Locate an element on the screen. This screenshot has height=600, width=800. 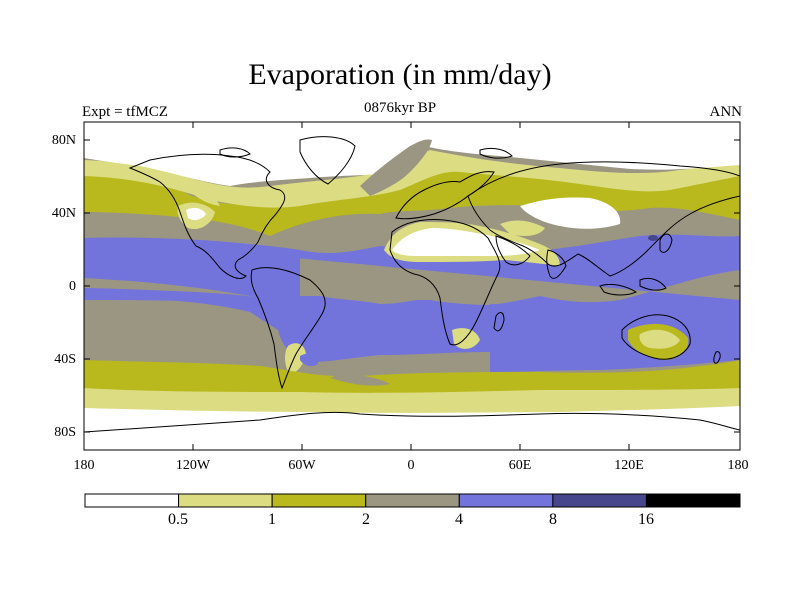
lon-label-120w: 120W is located at coordinates (193, 465).